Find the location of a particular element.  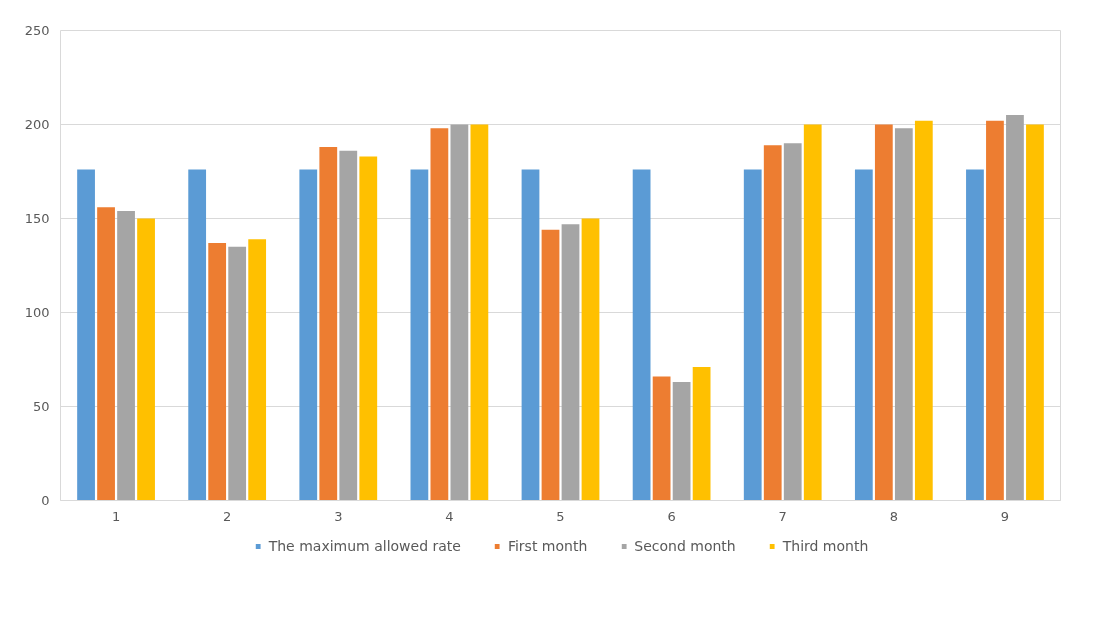

x-tick-label: 8 is located at coordinates (893, 516).